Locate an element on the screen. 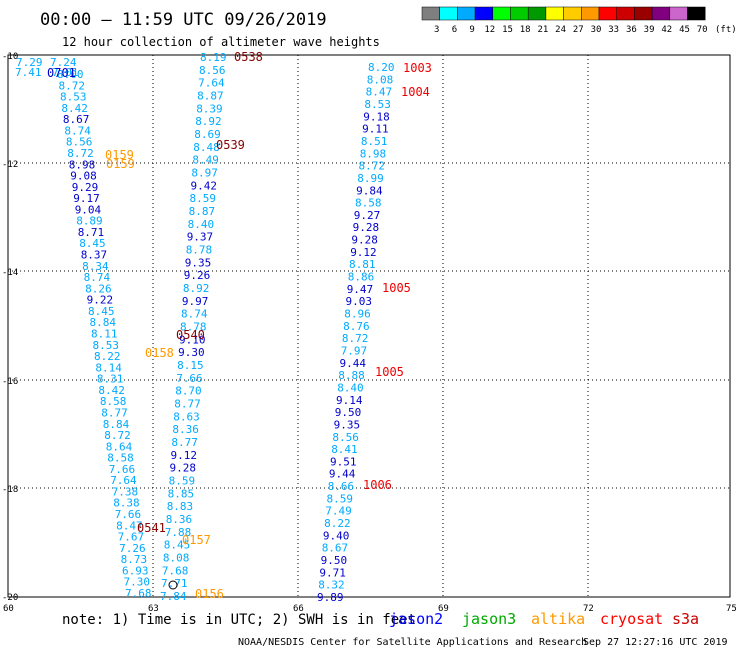 This screenshot has height=650, width=740. wave-height-value: 8.53 is located at coordinates (106, 345).